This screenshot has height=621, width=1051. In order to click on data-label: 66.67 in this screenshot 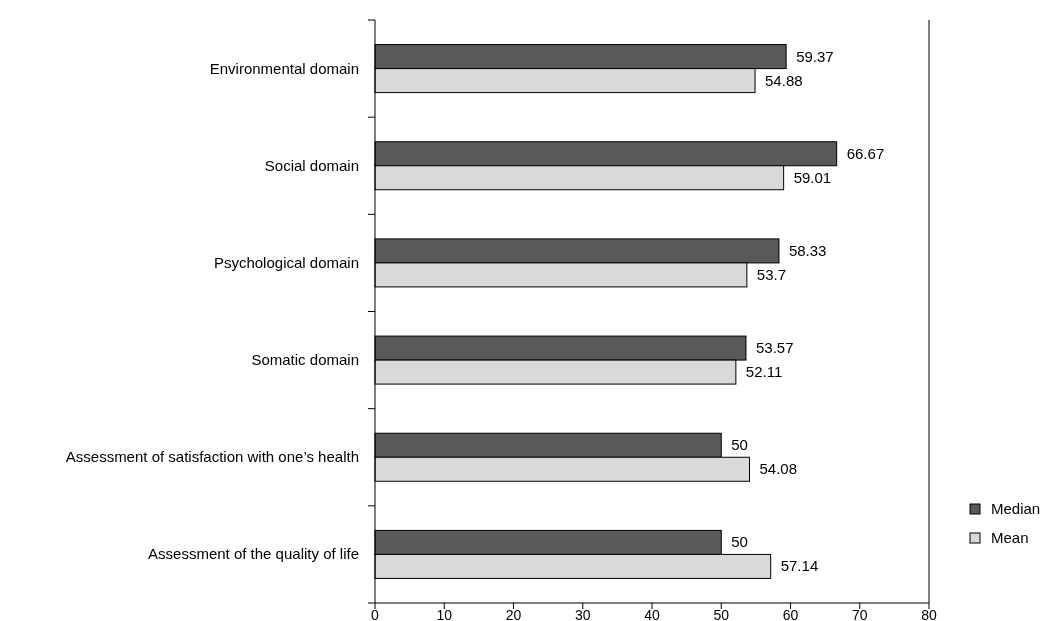, I will do `click(865, 153)`.